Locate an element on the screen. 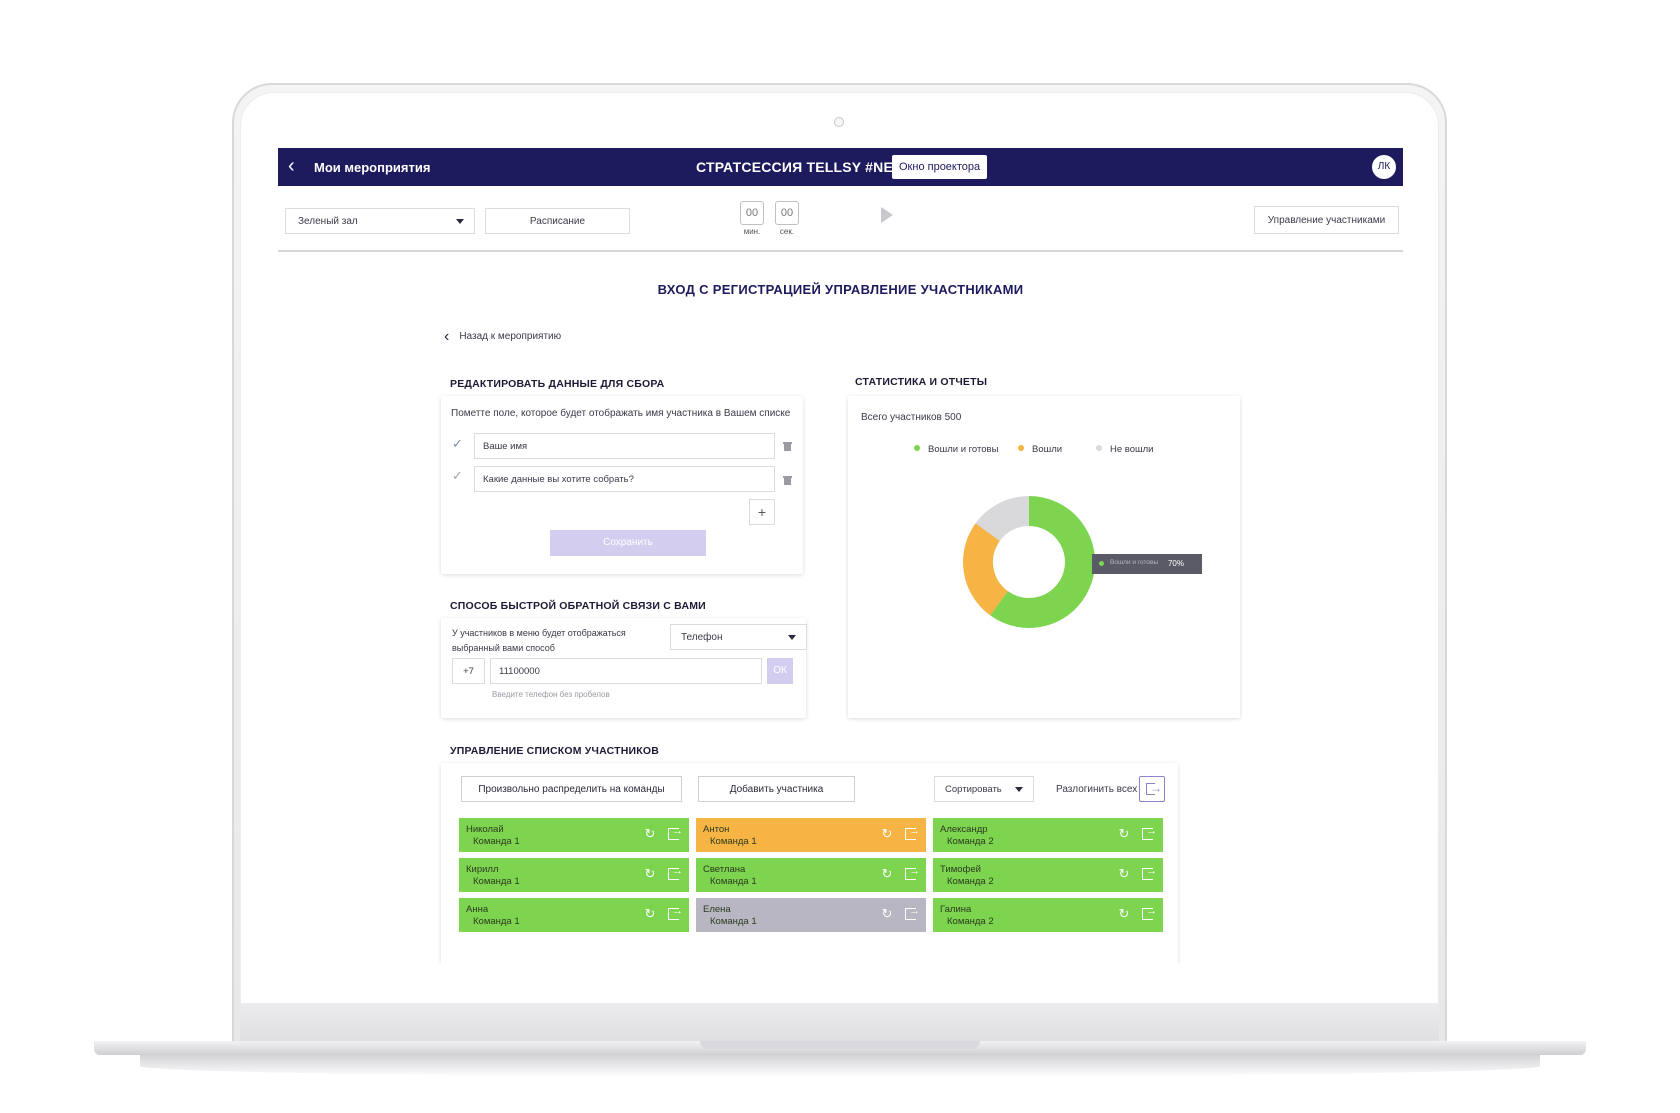  manage-participants-button: Управление участниками is located at coordinates (1326, 220).